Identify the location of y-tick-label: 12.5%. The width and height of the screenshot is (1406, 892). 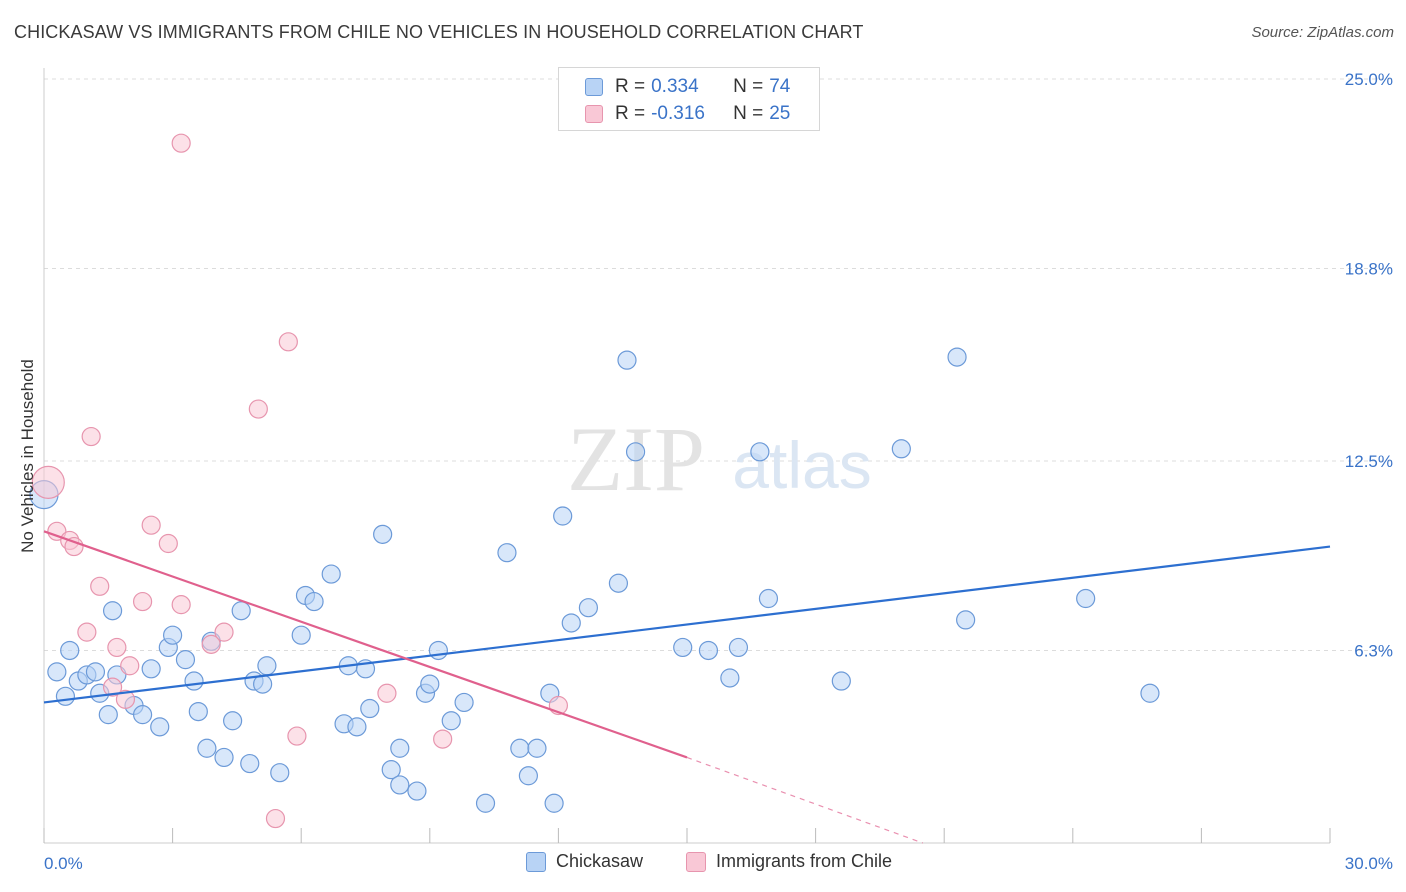
(1369, 461).